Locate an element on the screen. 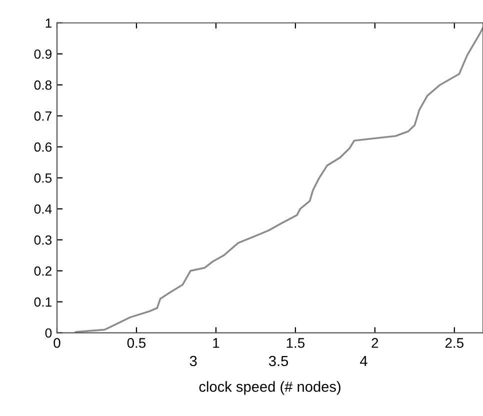 The height and width of the screenshot is (416, 483). y-tick-label: 0.7 is located at coordinates (43, 116).